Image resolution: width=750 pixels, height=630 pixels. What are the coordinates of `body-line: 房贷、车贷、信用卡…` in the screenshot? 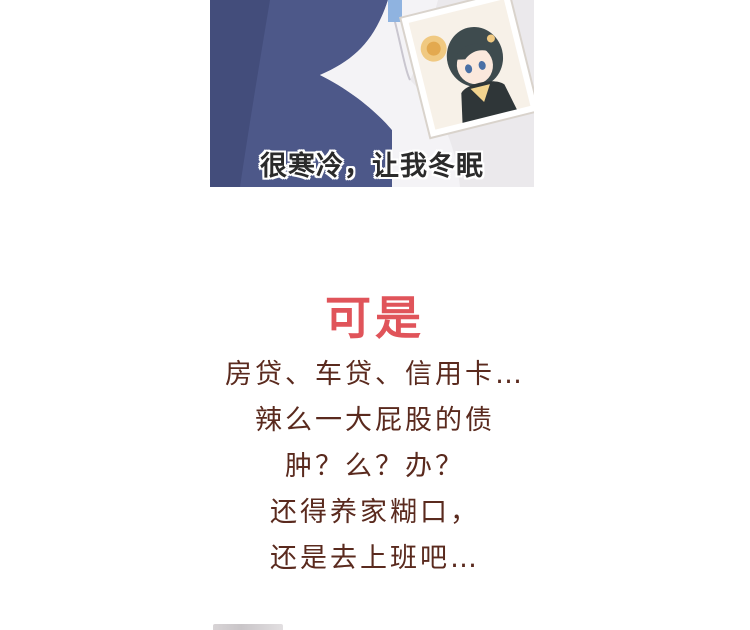 It's located at (375, 374).